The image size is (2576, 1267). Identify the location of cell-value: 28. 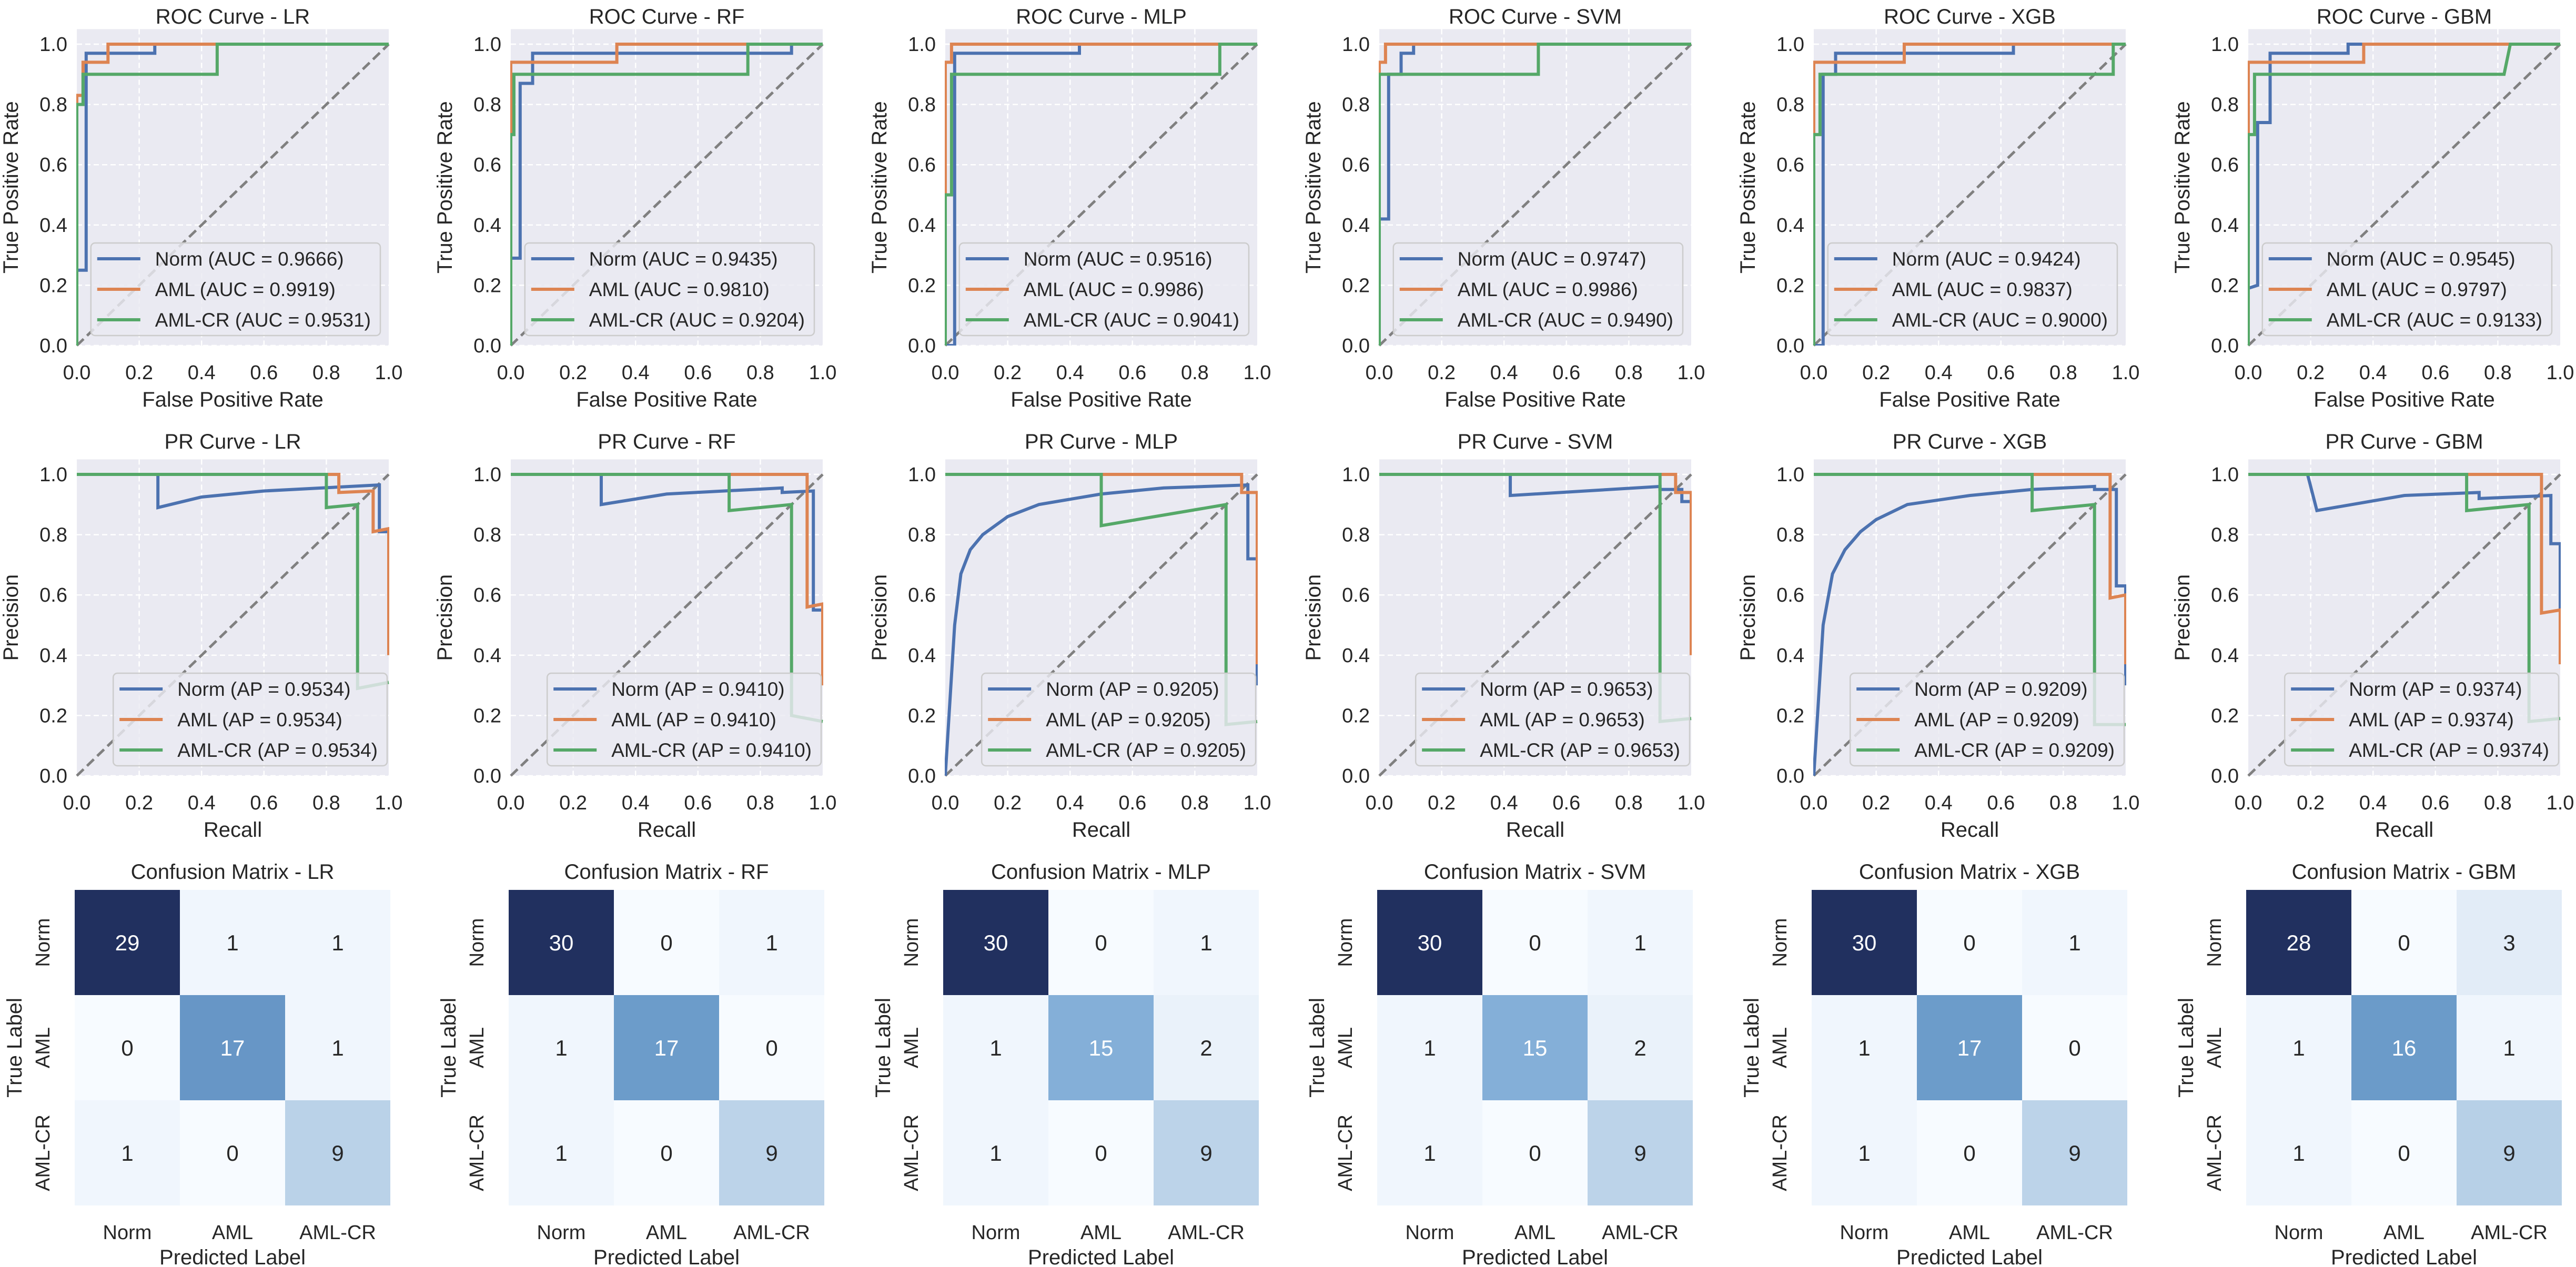
(2299, 942).